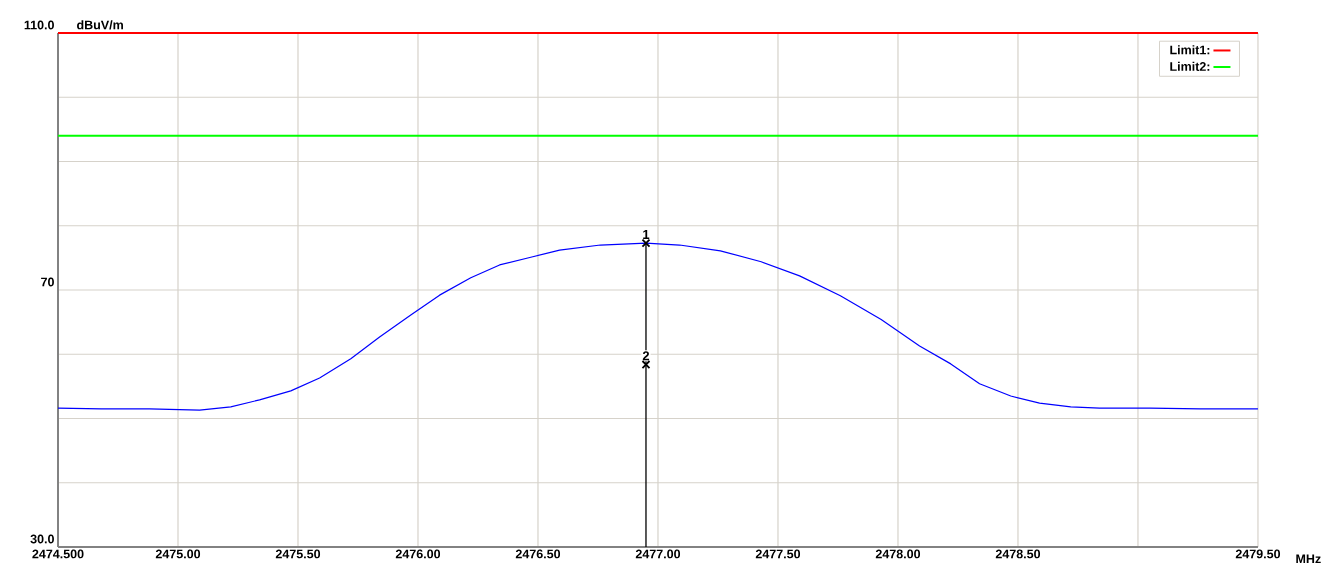  I want to click on x-tick-label: 2474.500, so click(58, 554).